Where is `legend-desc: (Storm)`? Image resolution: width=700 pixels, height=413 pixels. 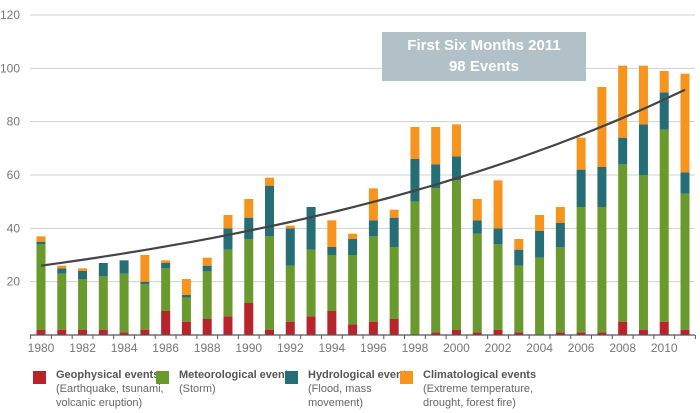
legend-desc: (Storm) is located at coordinates (197, 389).